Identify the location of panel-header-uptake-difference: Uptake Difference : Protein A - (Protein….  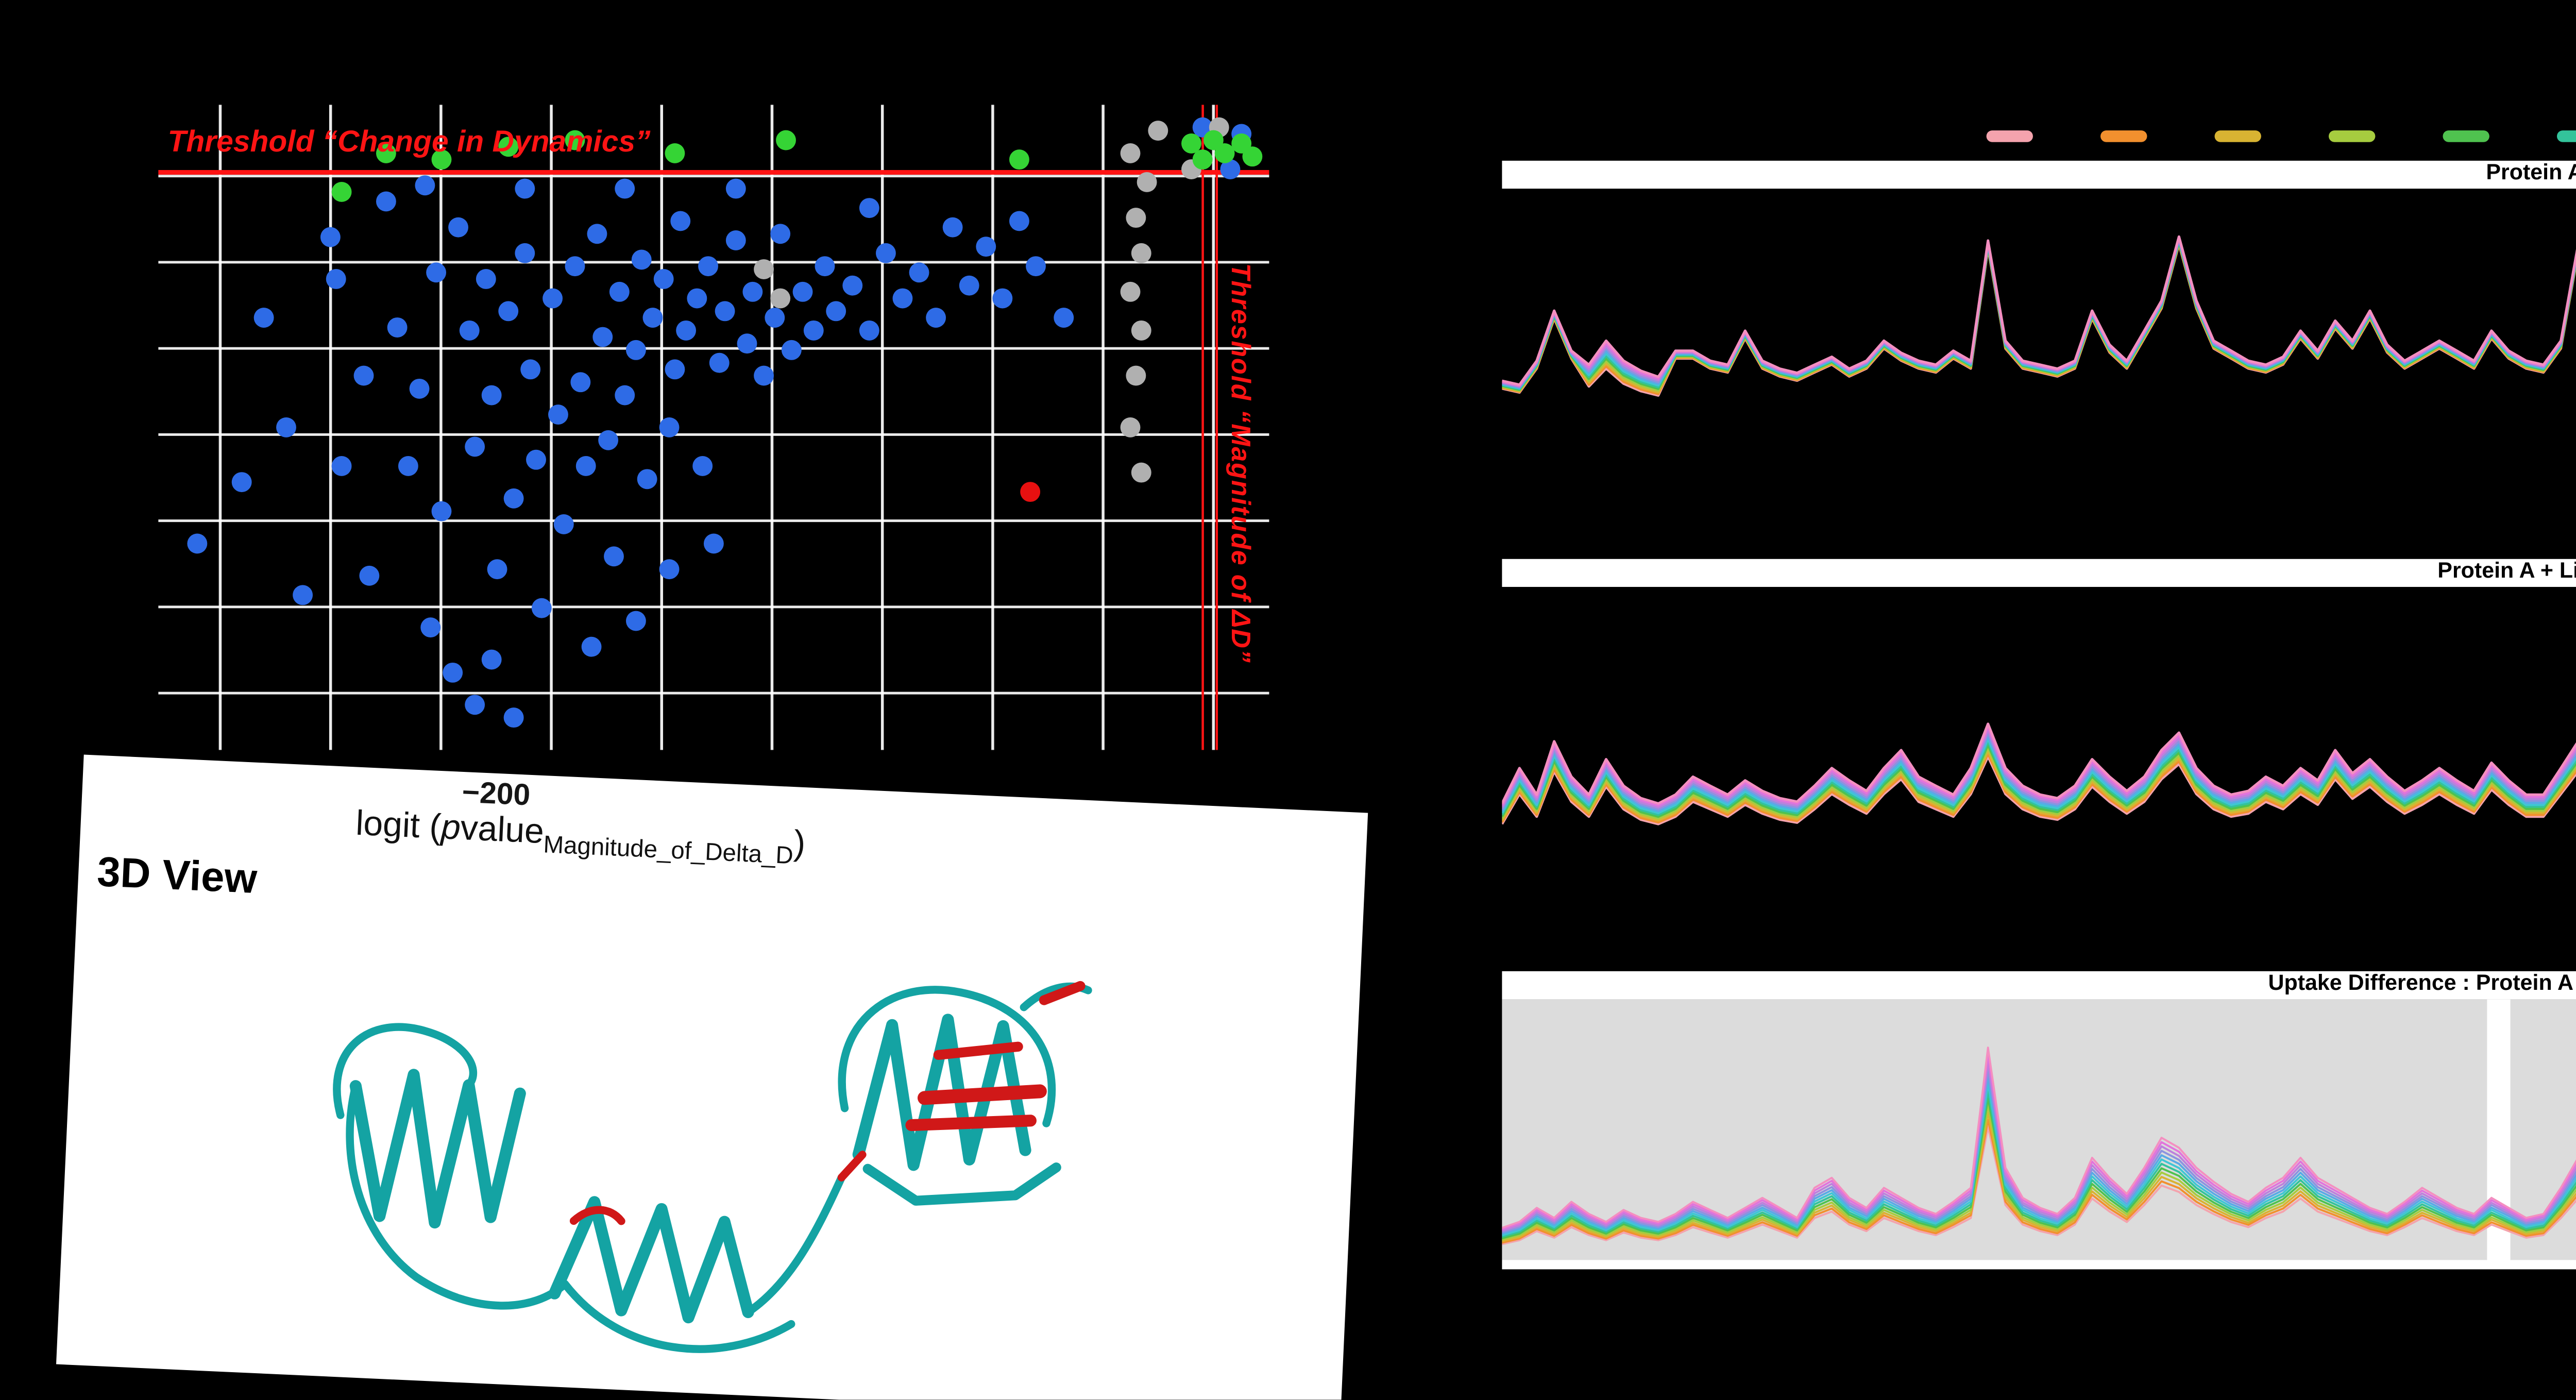
(2039, 985).